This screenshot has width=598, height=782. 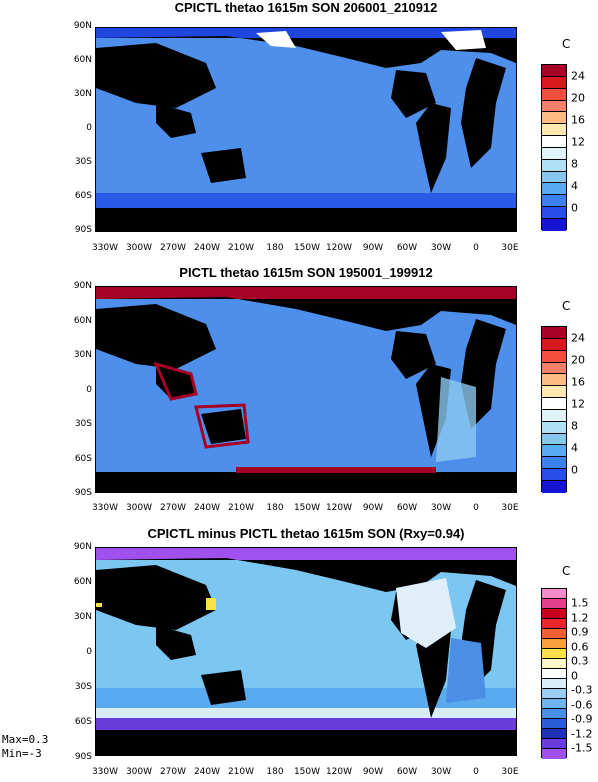 I want to click on colorbar-label: 1.5, so click(x=580, y=603).